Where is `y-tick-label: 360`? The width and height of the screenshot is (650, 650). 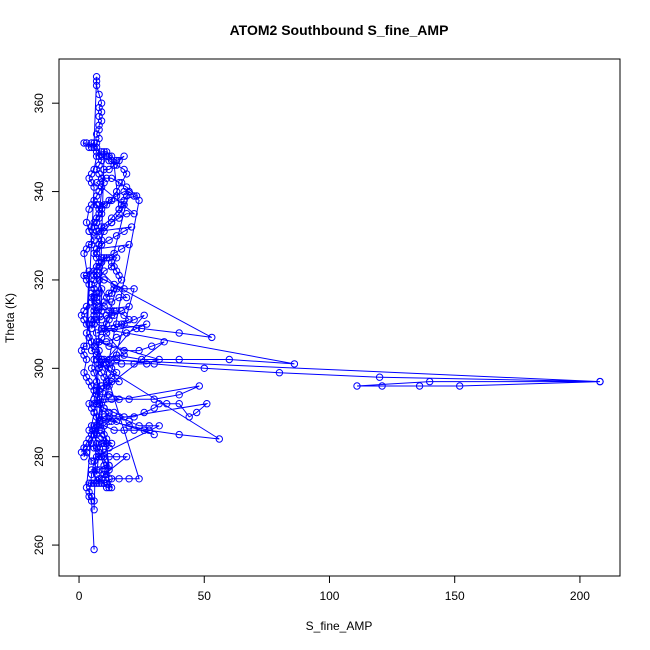
y-tick-label: 360 is located at coordinates (39, 103).